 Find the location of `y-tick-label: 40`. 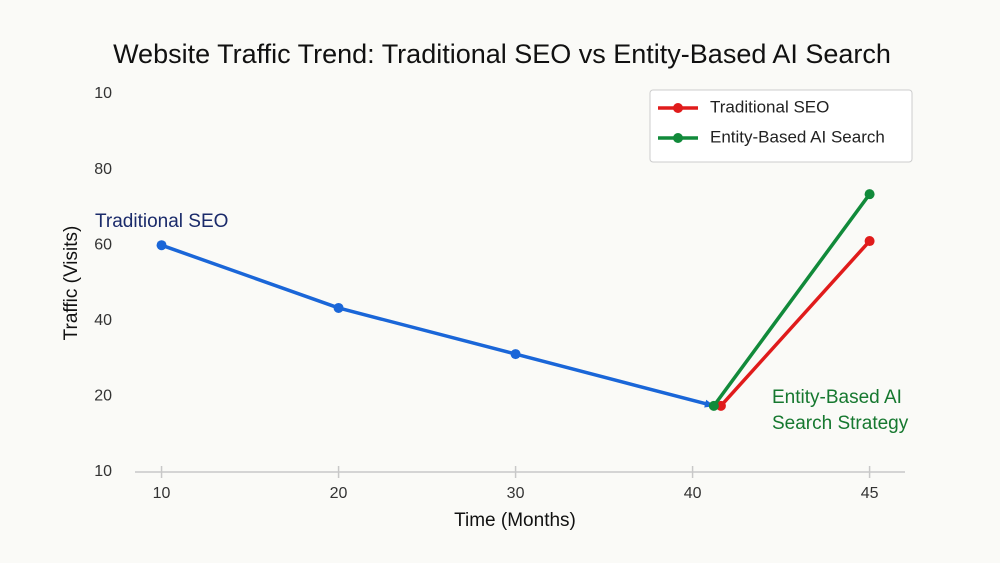

y-tick-label: 40 is located at coordinates (103, 320).